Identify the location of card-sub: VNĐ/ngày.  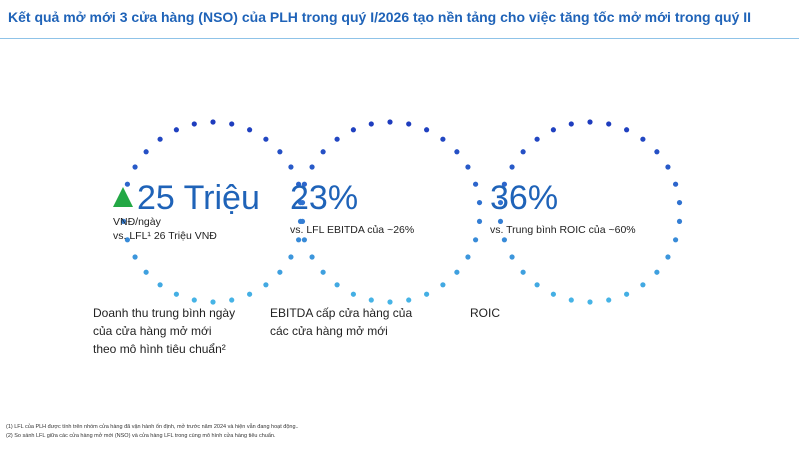
(137, 222).